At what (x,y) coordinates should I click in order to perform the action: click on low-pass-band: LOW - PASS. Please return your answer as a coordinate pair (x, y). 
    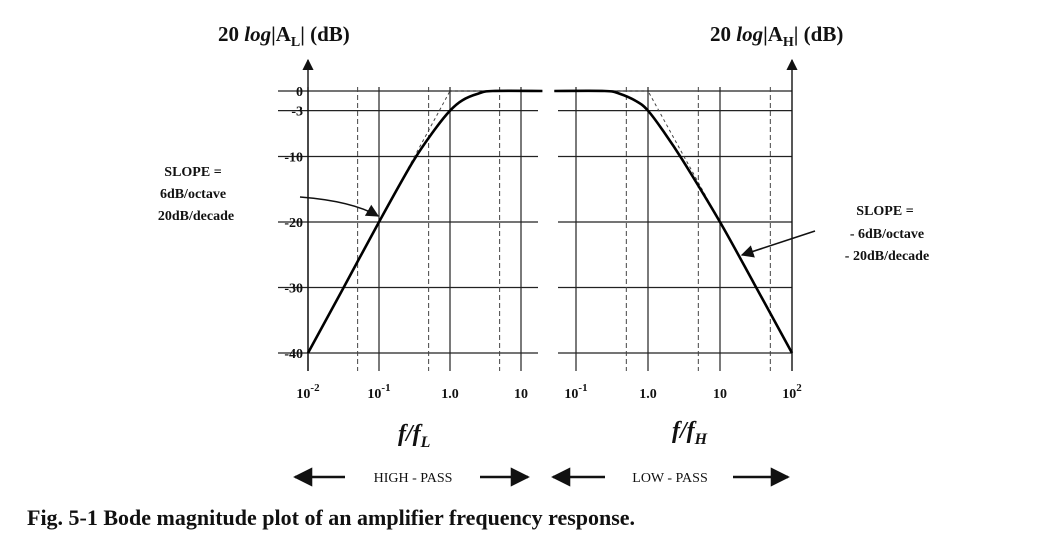
    Looking at the image, I should click on (670, 477).